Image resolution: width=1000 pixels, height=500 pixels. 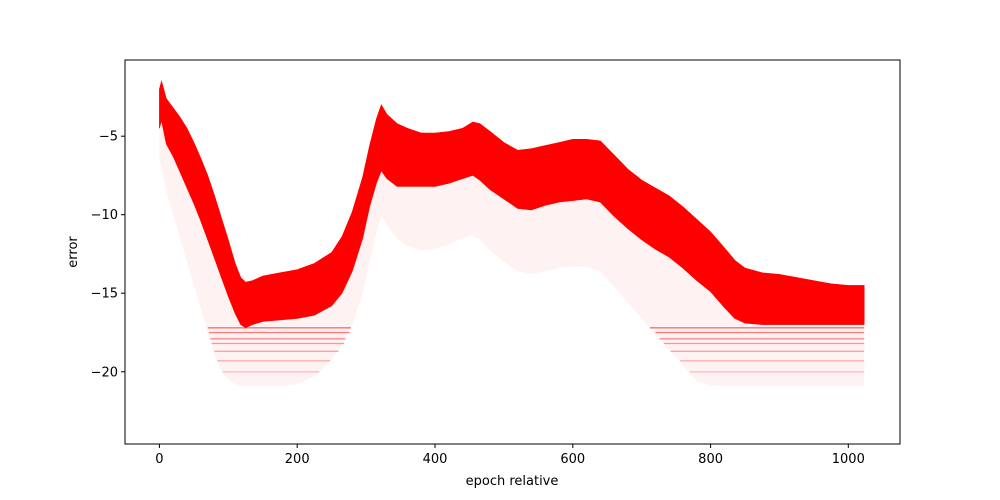 I want to click on x-axis-label: epoch relative, so click(x=512, y=481).